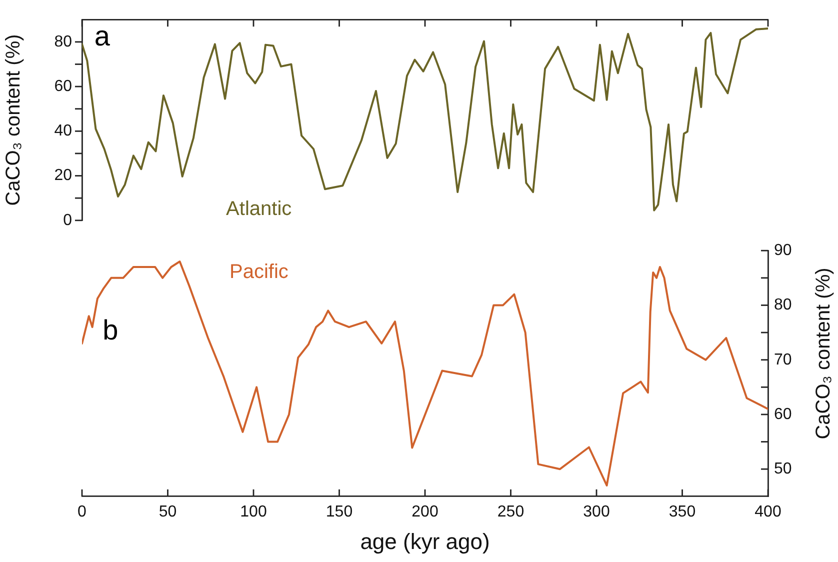 This screenshot has width=838, height=562. Describe the element at coordinates (823, 354) in the screenshot. I see `y2-axis-title: CaCO₃ content (%)` at that location.